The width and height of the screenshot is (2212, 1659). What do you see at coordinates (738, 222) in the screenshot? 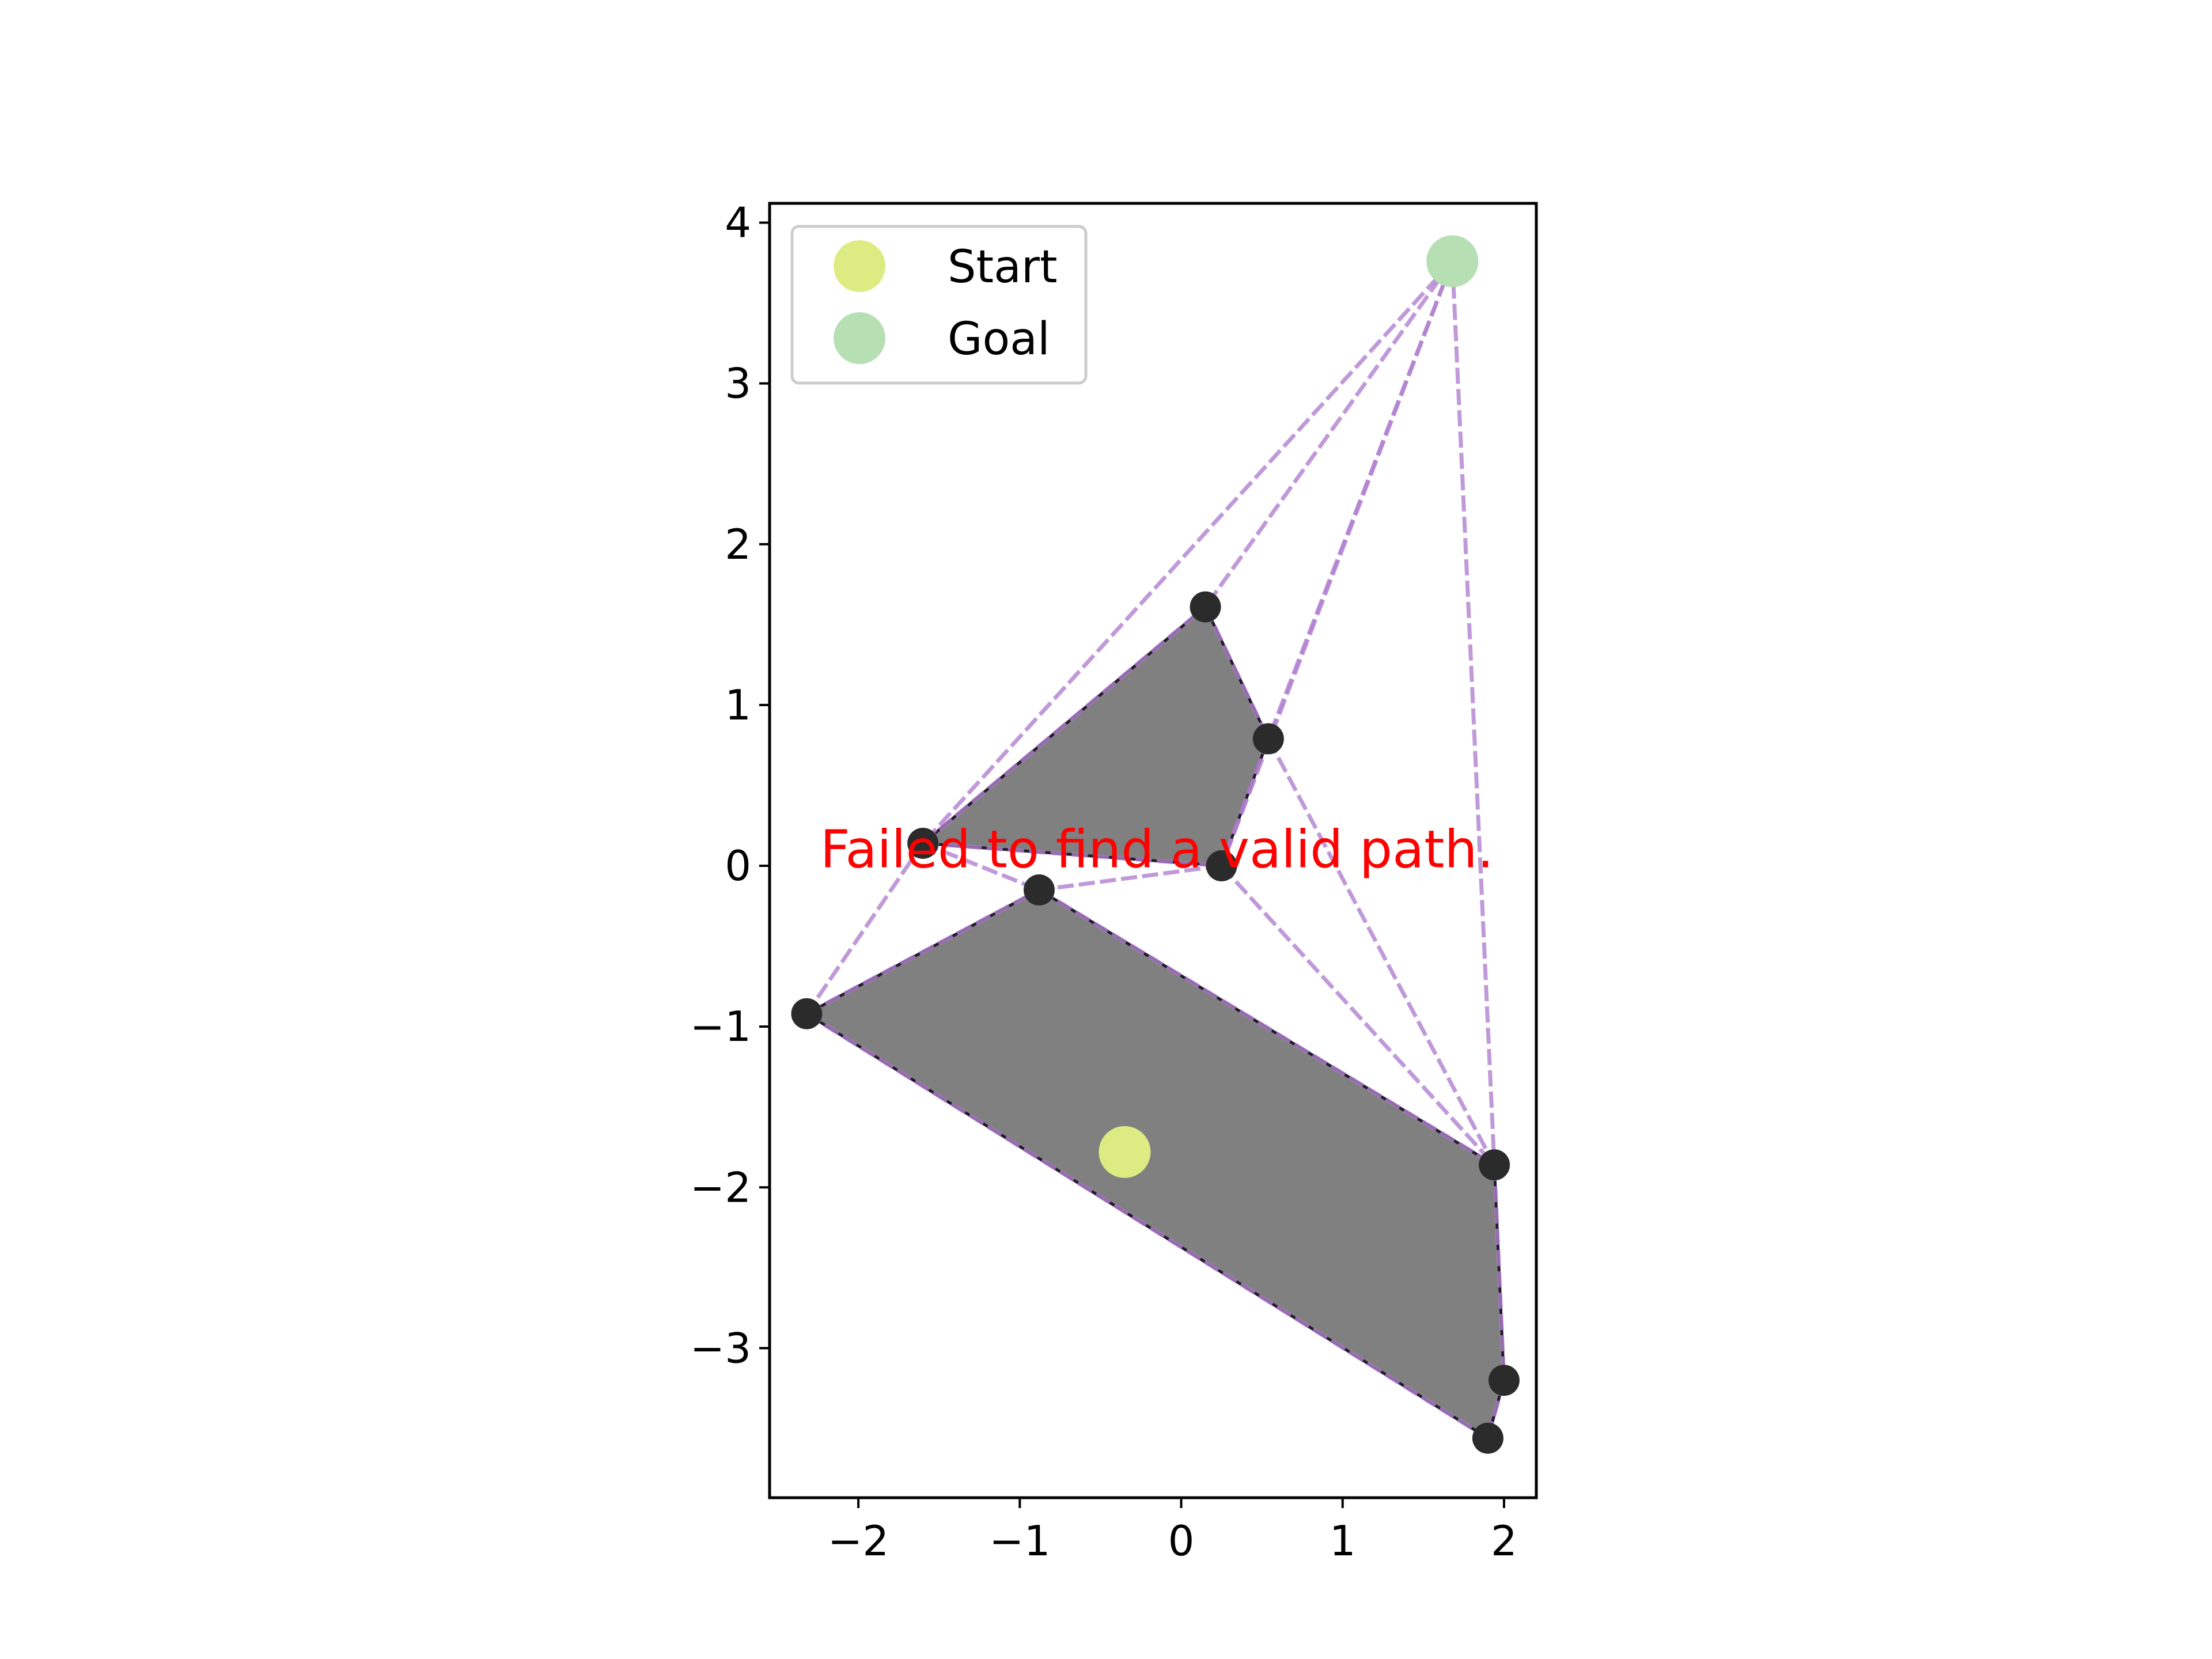
I see `y-tick-label: 4` at bounding box center [738, 222].